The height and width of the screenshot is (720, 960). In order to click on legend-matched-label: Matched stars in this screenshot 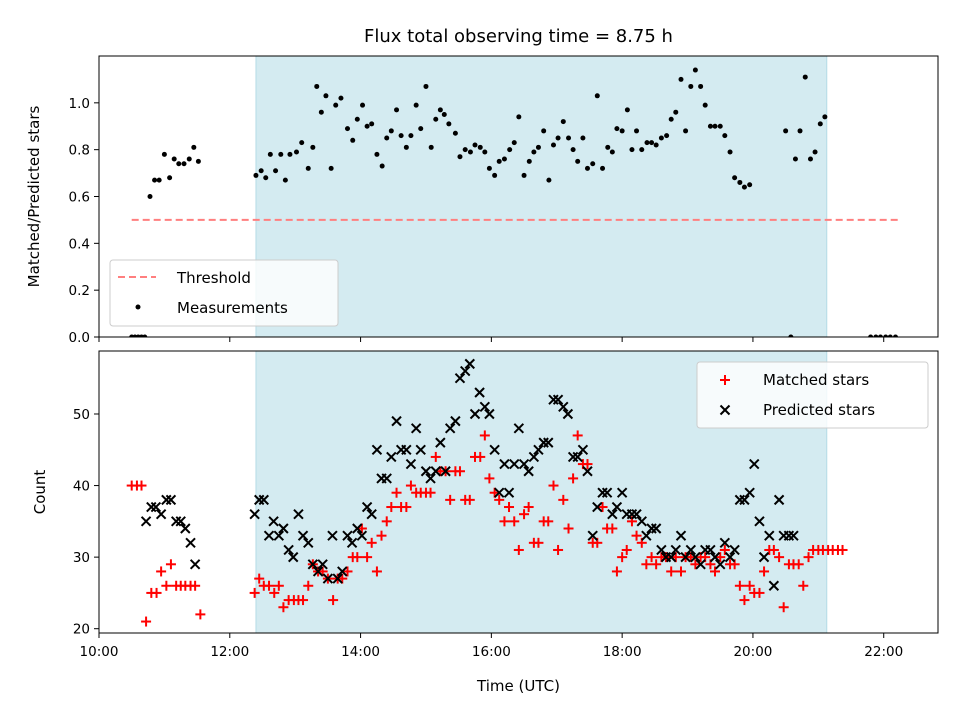, I will do `click(816, 380)`.